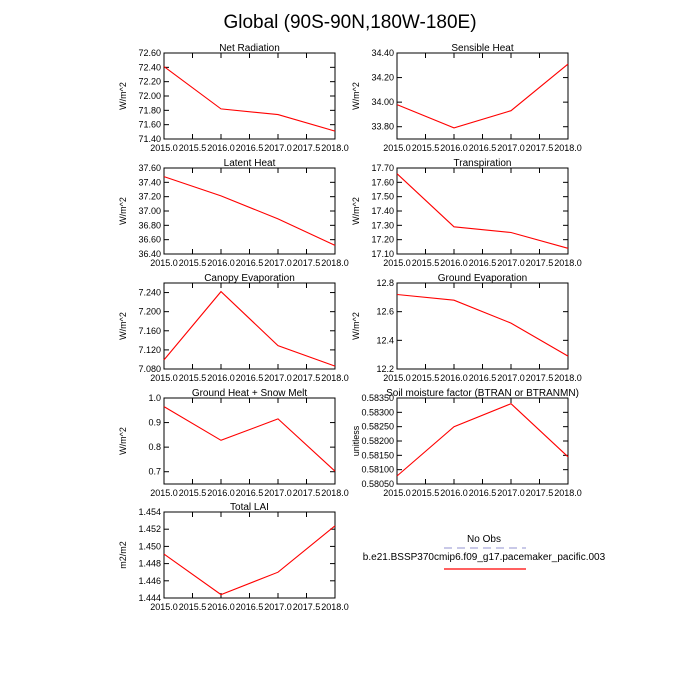  What do you see at coordinates (382, 197) in the screenshot?
I see `y-tick-label: 17.50` at bounding box center [382, 197].